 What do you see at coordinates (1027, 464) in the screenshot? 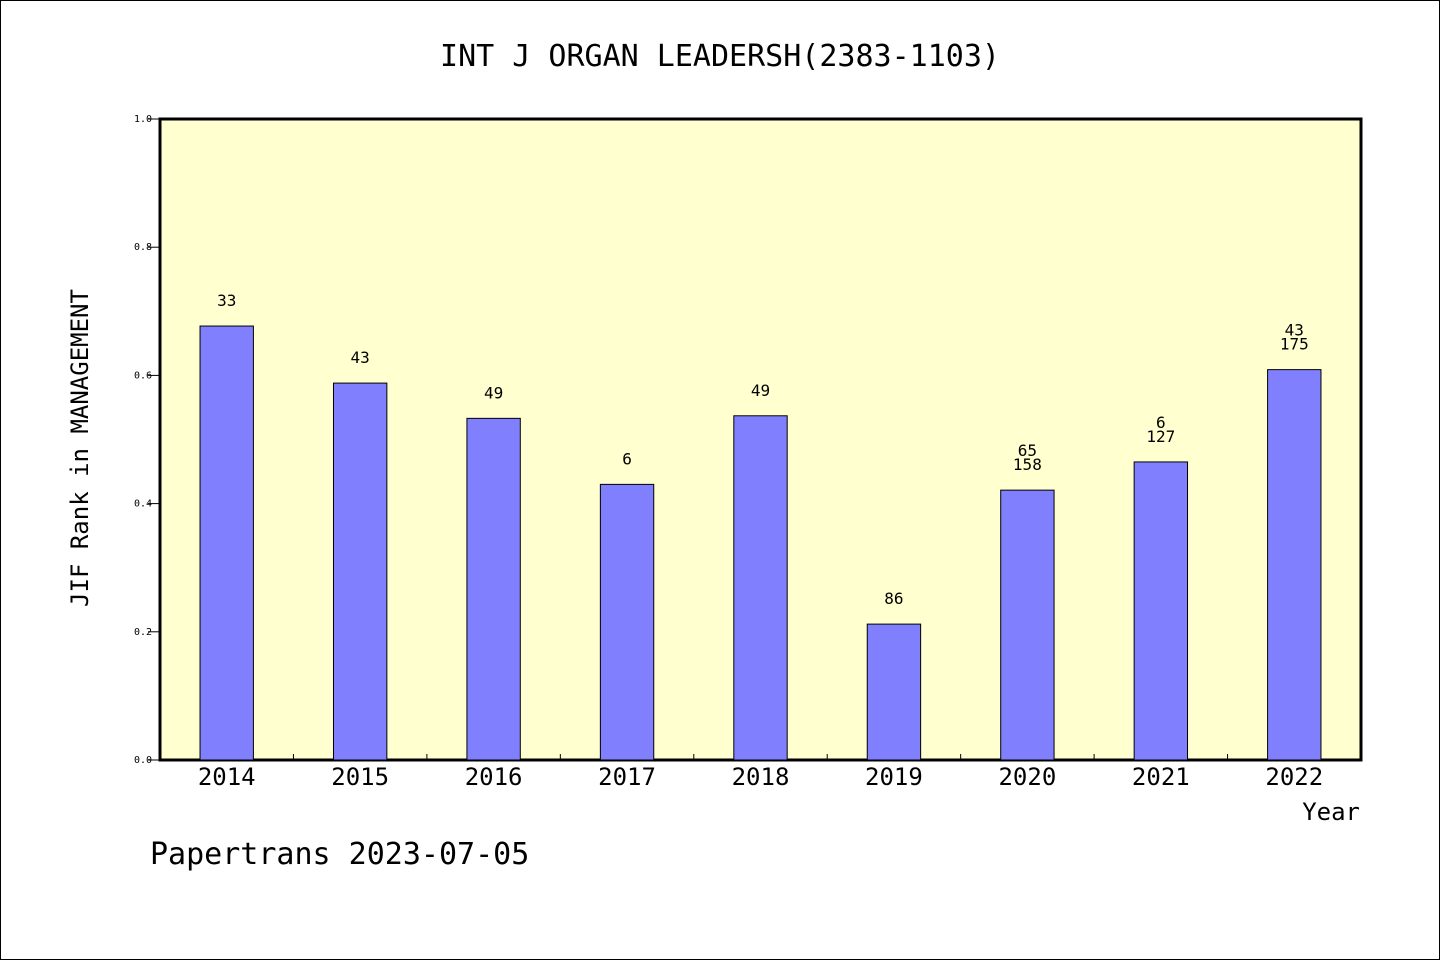
I see `bar-data-label: 158` at bounding box center [1027, 464].